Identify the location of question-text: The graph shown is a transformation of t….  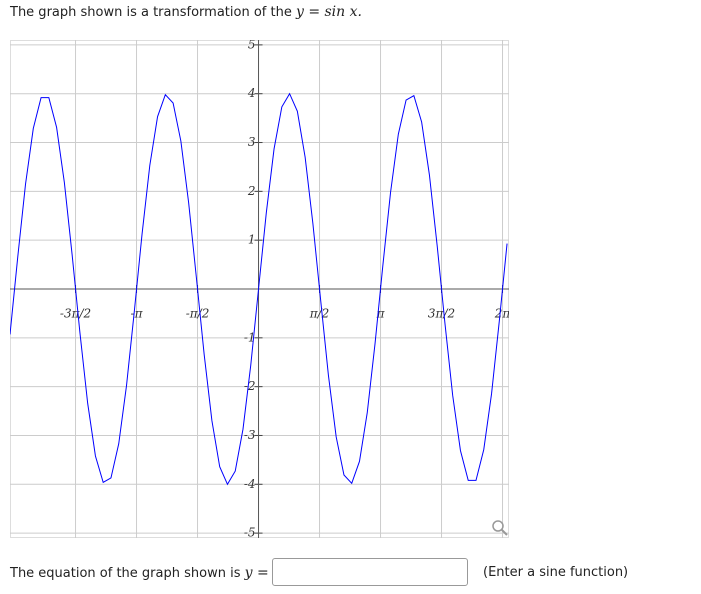
(151, 12).